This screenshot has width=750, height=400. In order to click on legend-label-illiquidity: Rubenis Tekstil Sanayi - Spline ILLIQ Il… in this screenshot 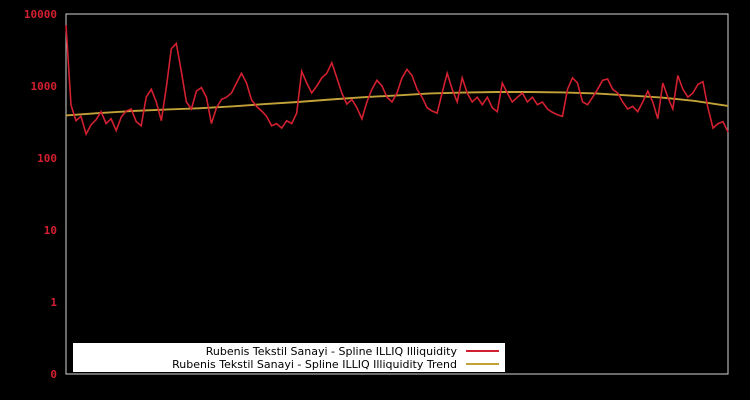, I will do `click(331, 351)`.